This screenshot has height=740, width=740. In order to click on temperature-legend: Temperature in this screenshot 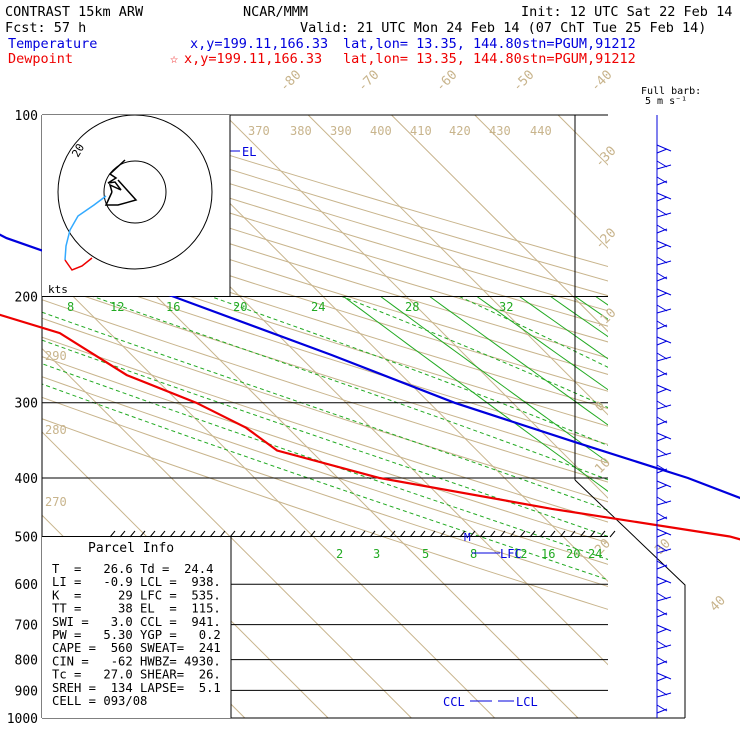, I will do `click(52, 44)`.